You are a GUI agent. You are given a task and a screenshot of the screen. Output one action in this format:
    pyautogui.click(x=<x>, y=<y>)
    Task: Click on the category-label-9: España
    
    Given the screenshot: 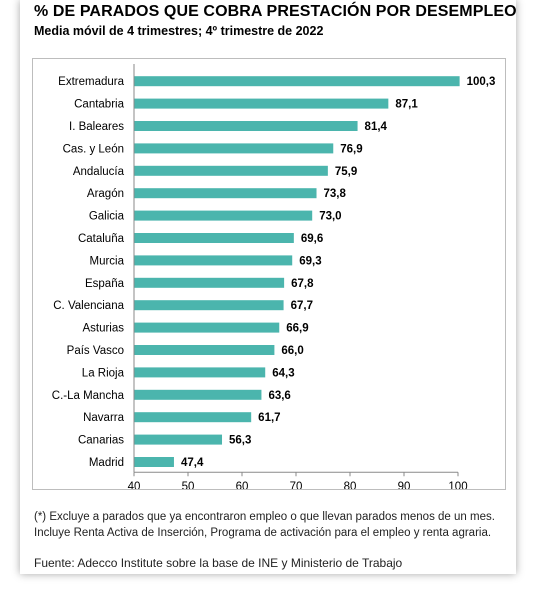 What is the action you would take?
    pyautogui.click(x=105, y=284)
    